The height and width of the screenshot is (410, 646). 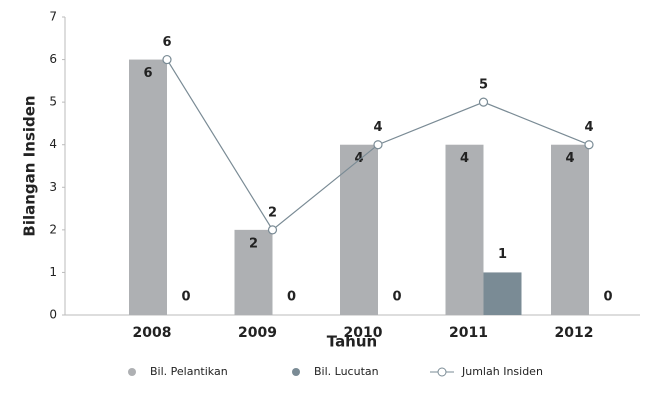 I want to click on data-label: 1, so click(x=502, y=254).